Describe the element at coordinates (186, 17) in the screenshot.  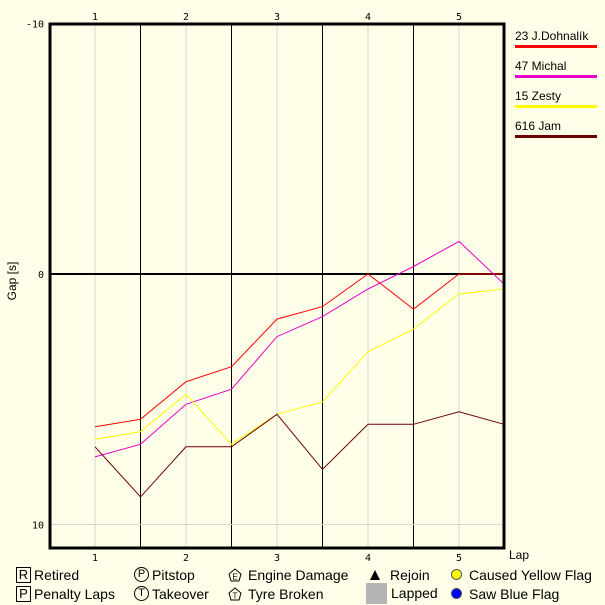
I see `x-tick-top: 2` at that location.